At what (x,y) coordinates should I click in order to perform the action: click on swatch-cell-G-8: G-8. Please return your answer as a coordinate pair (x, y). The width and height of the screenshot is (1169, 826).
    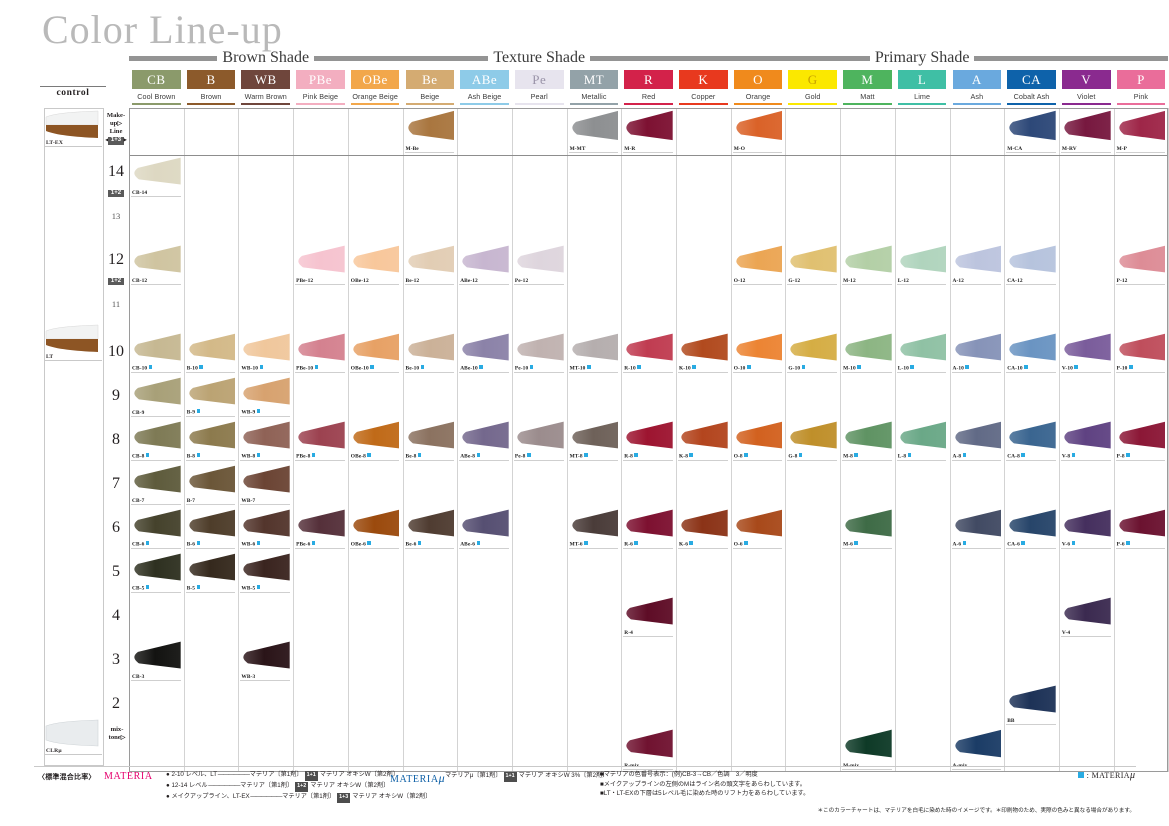
    Looking at the image, I should click on (812, 441).